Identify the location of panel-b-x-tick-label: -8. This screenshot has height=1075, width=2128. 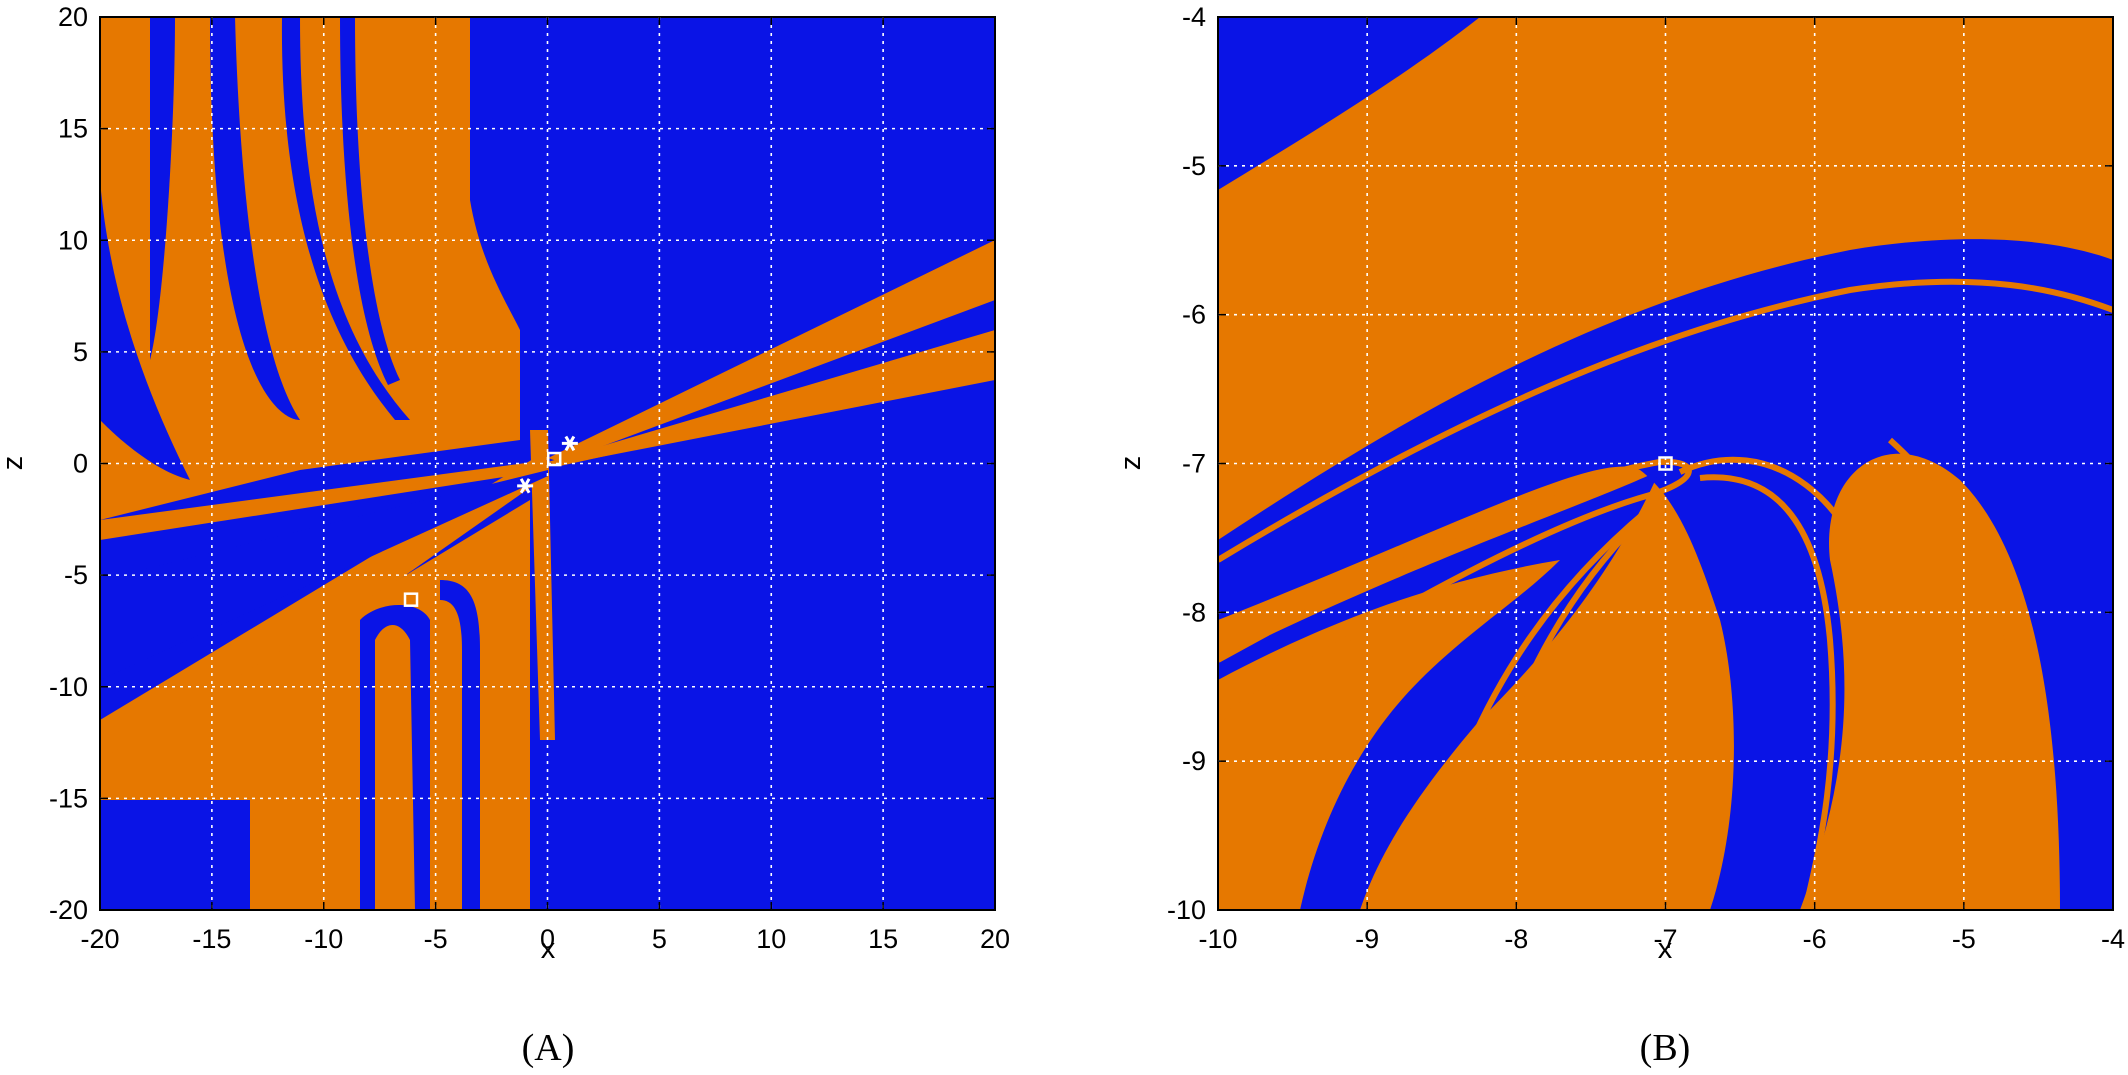
(1516, 939).